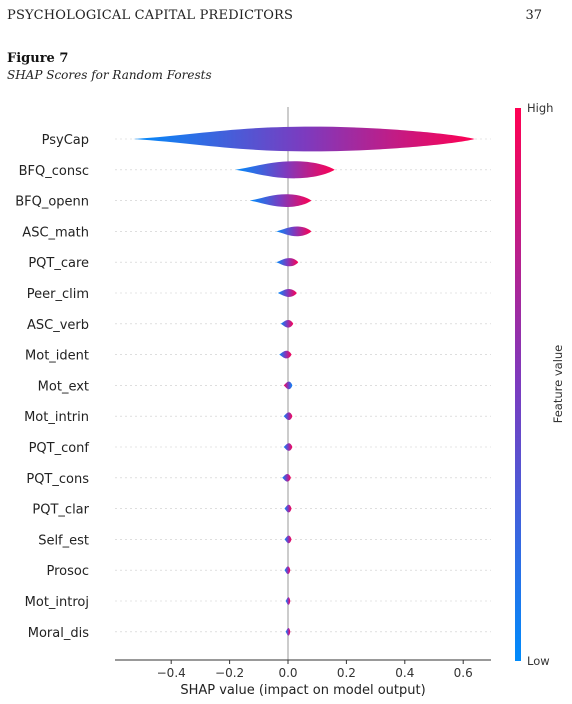 The width and height of the screenshot is (572, 704). I want to click on colorbar-title: Feature value, so click(558, 384).